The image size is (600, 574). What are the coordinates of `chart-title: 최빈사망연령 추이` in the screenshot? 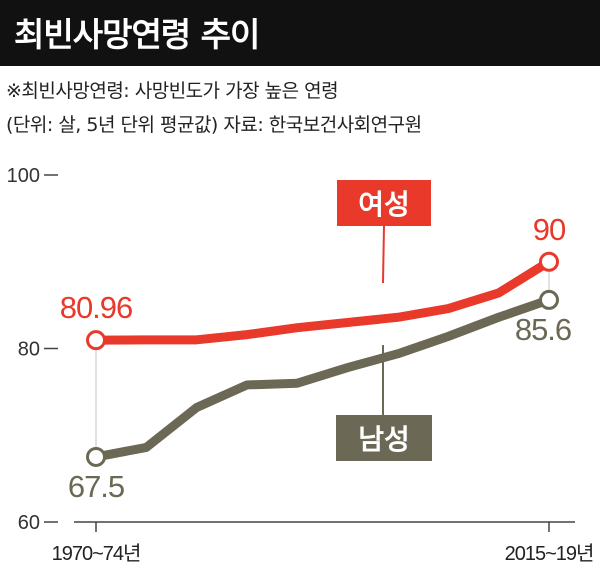 It's located at (137, 34).